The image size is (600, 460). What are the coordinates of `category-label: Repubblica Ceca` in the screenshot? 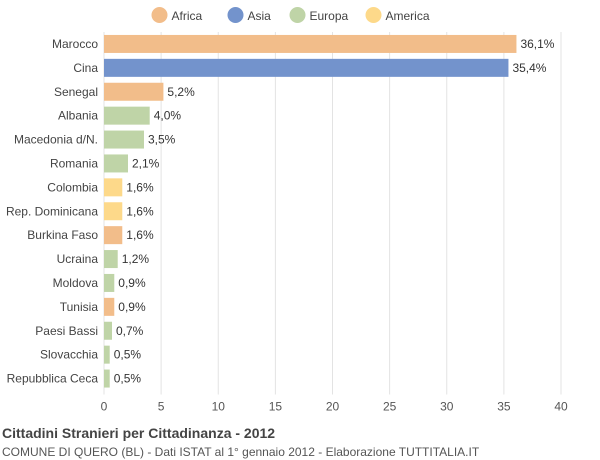 It's located at (53, 379).